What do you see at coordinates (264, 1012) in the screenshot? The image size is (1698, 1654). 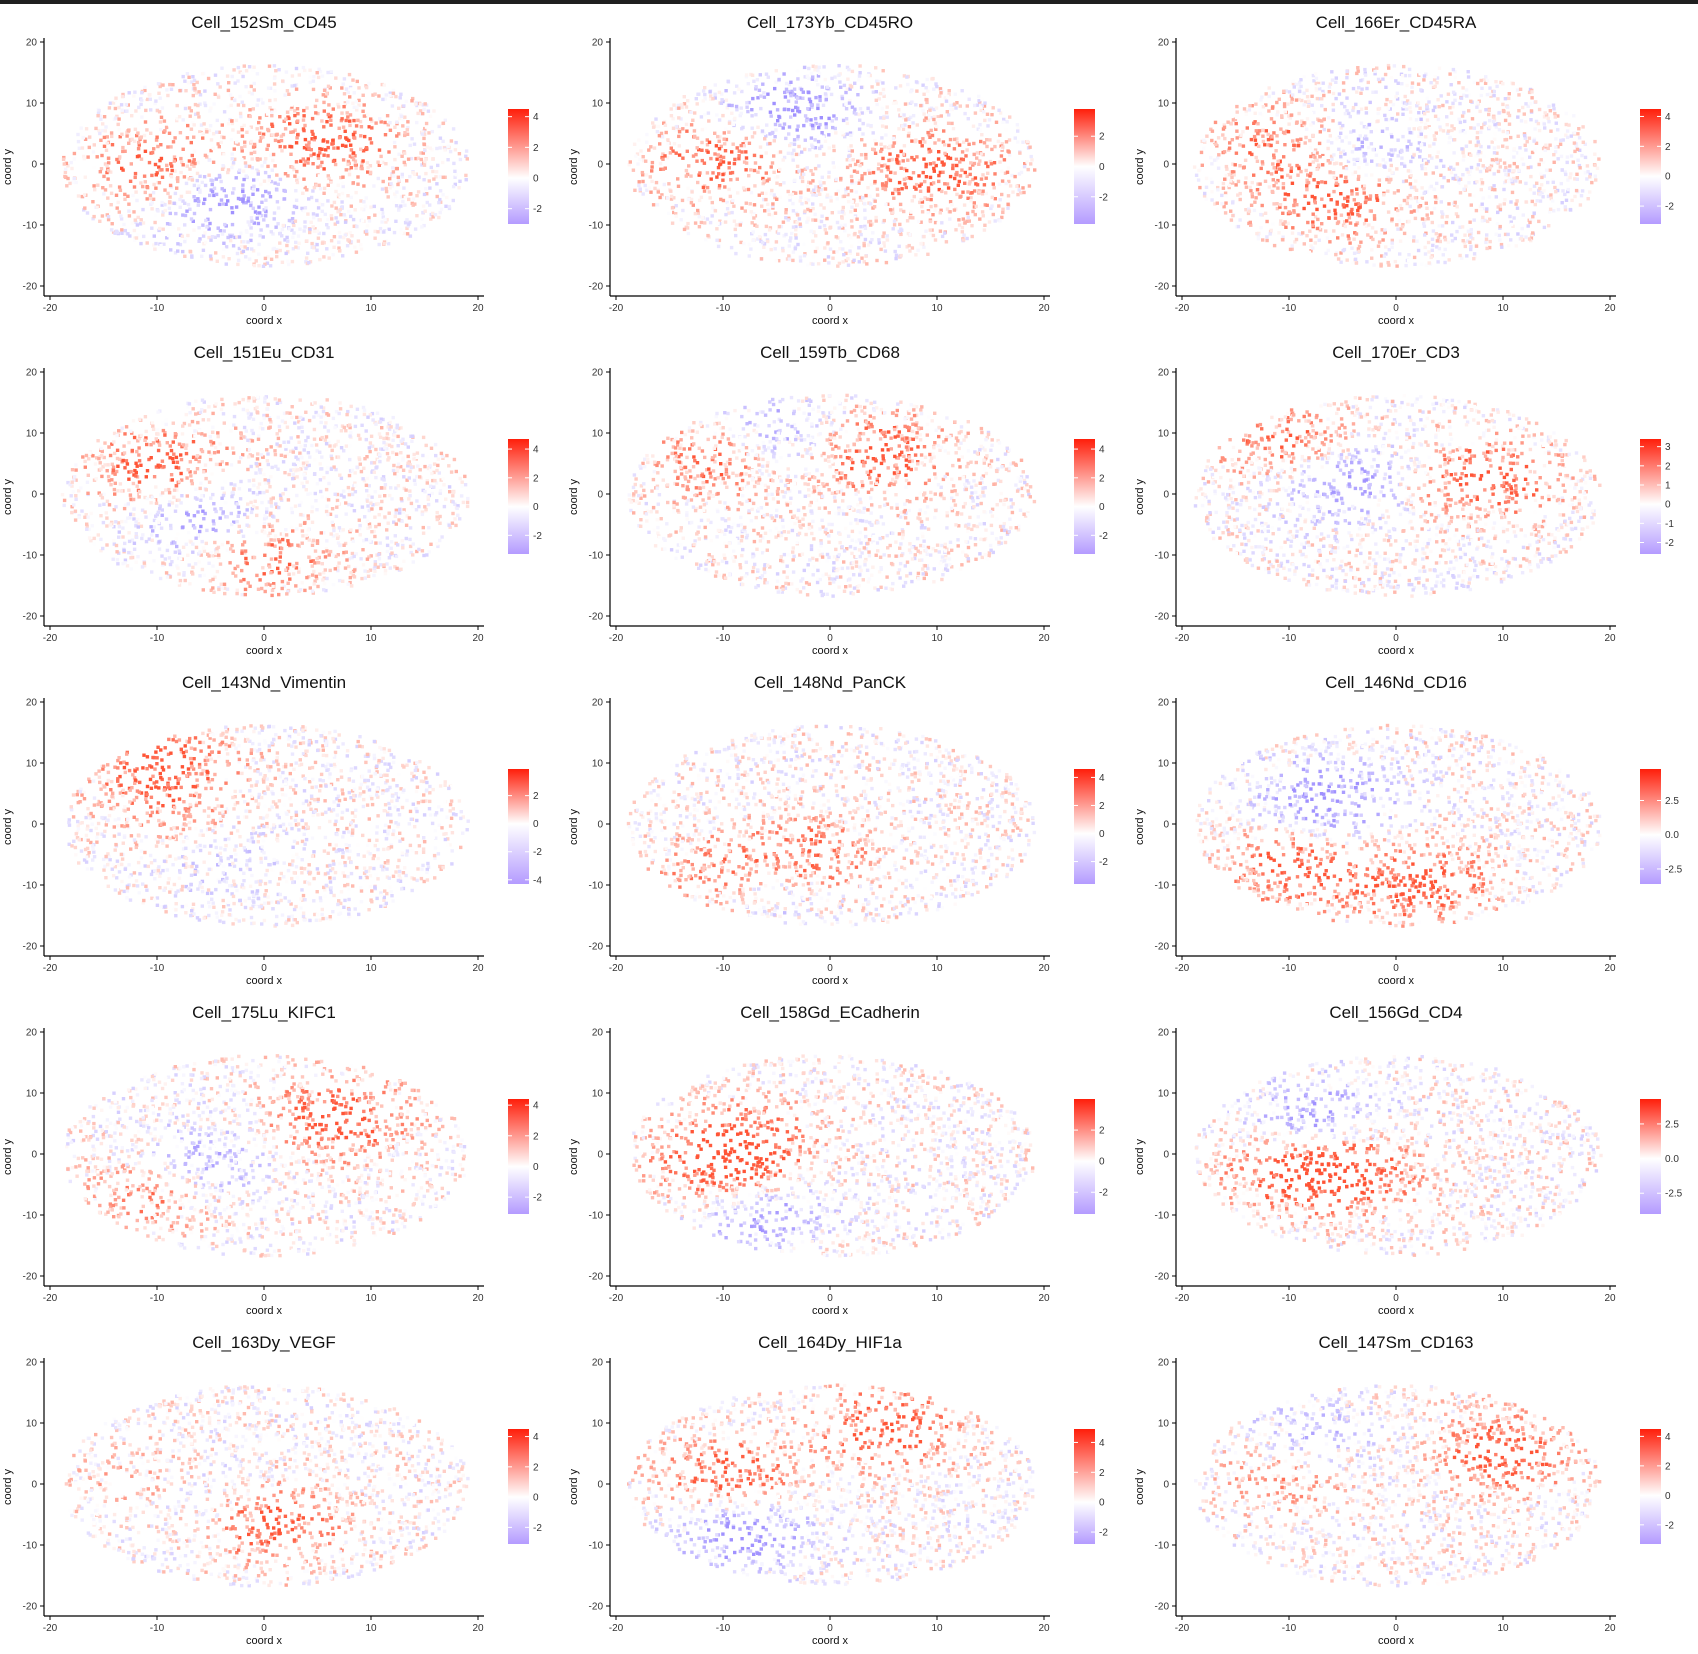 I see `chart-title: Cell_175Lu_KIFC1` at bounding box center [264, 1012].